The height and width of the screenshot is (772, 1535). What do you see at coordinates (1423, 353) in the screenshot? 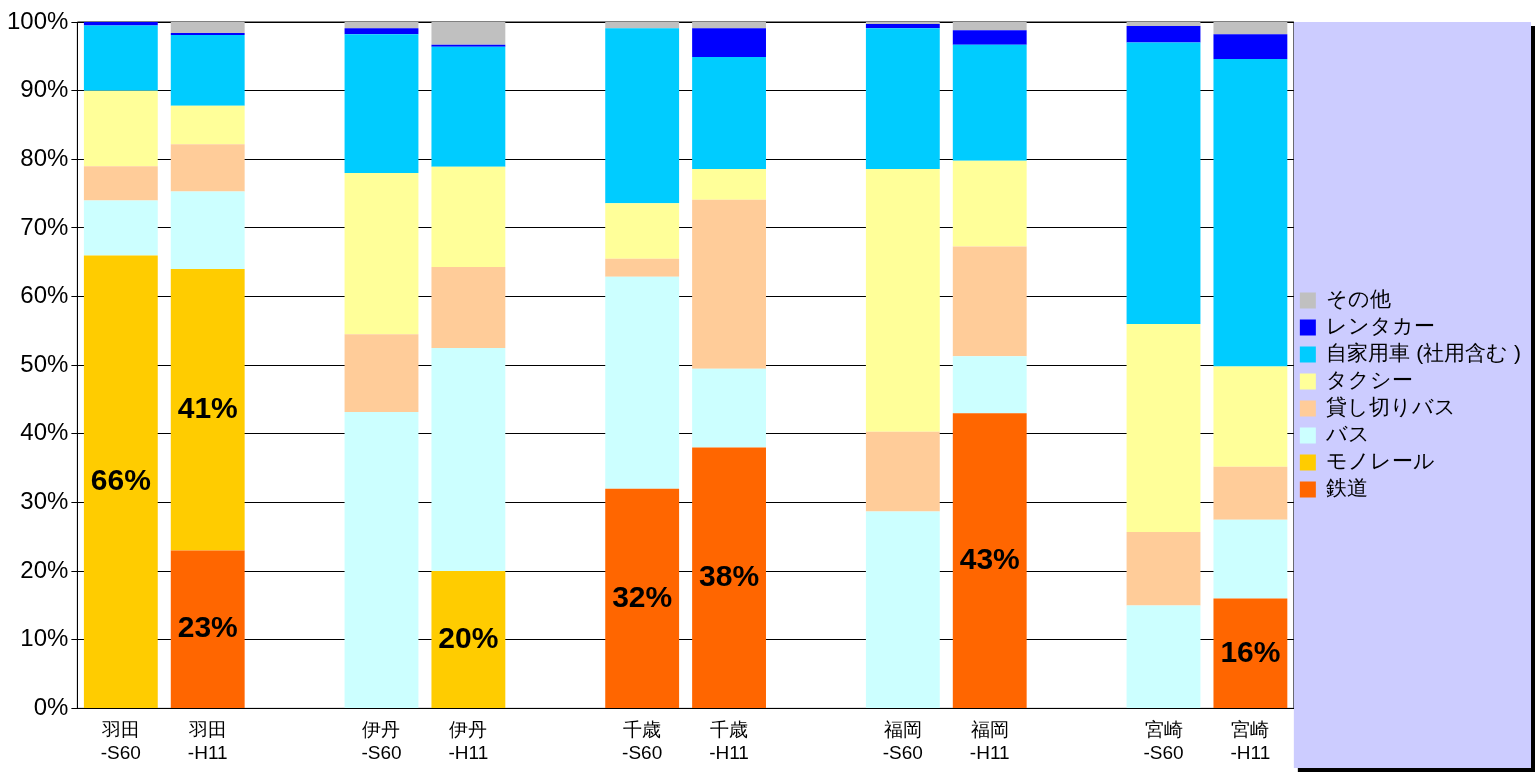
I see `legend-label: 自家用車 (社用含む )` at bounding box center [1423, 353].